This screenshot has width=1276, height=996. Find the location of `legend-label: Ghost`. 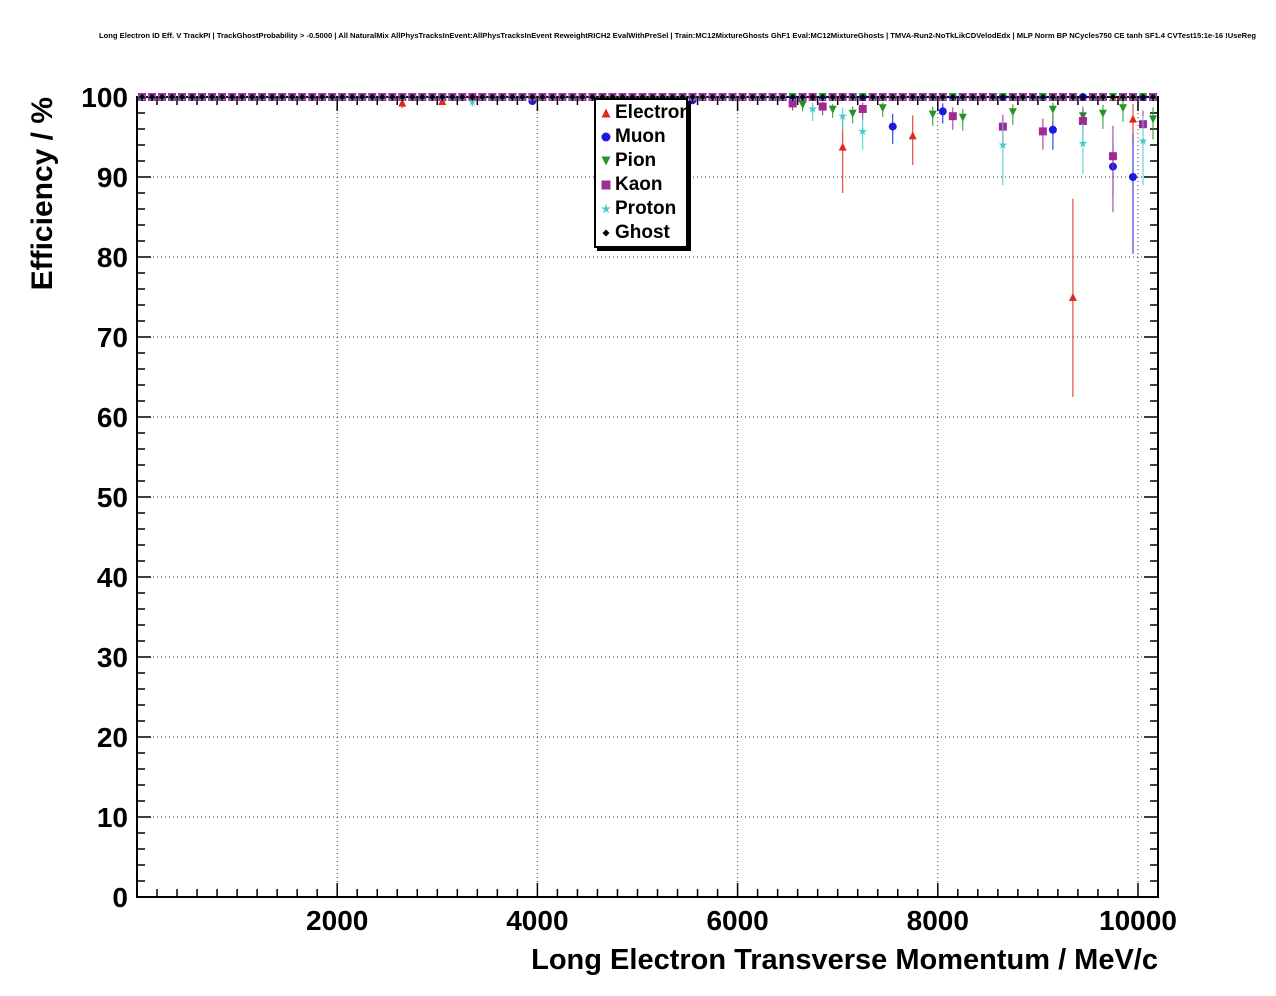

legend-label: Ghost is located at coordinates (642, 232).